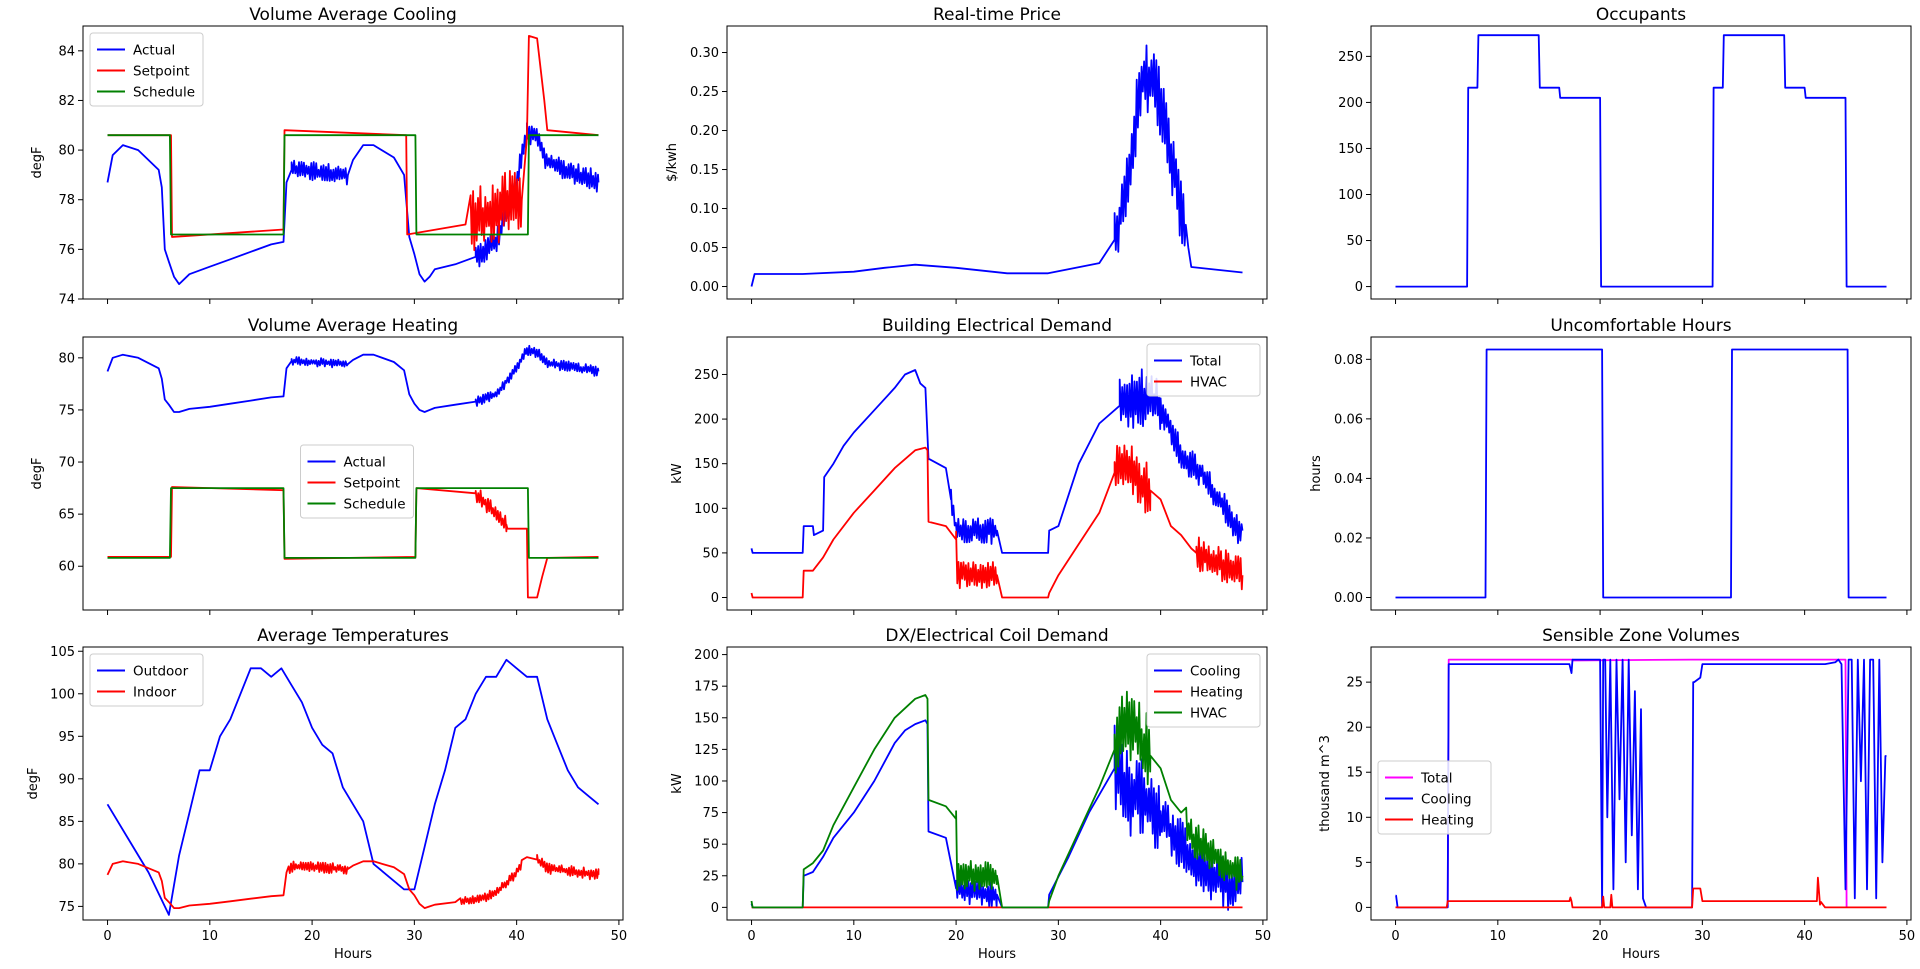 The height and width of the screenshot is (969, 1920). What do you see at coordinates (353, 203) in the screenshot?
I see `series-line-actual` at bounding box center [353, 203].